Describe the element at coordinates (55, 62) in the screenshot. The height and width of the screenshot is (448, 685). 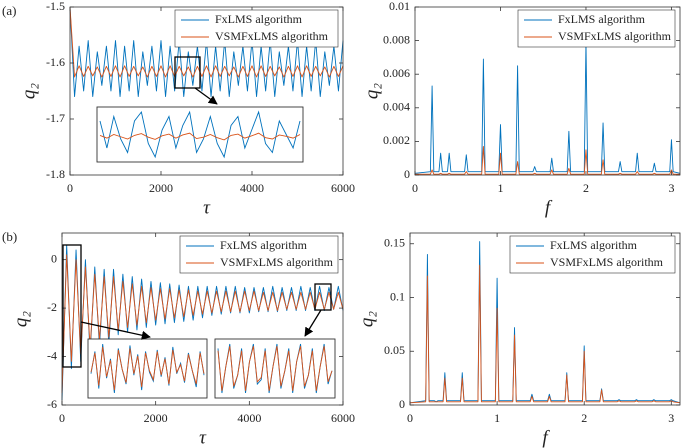
I see `y-tick-label: -1.6` at that location.